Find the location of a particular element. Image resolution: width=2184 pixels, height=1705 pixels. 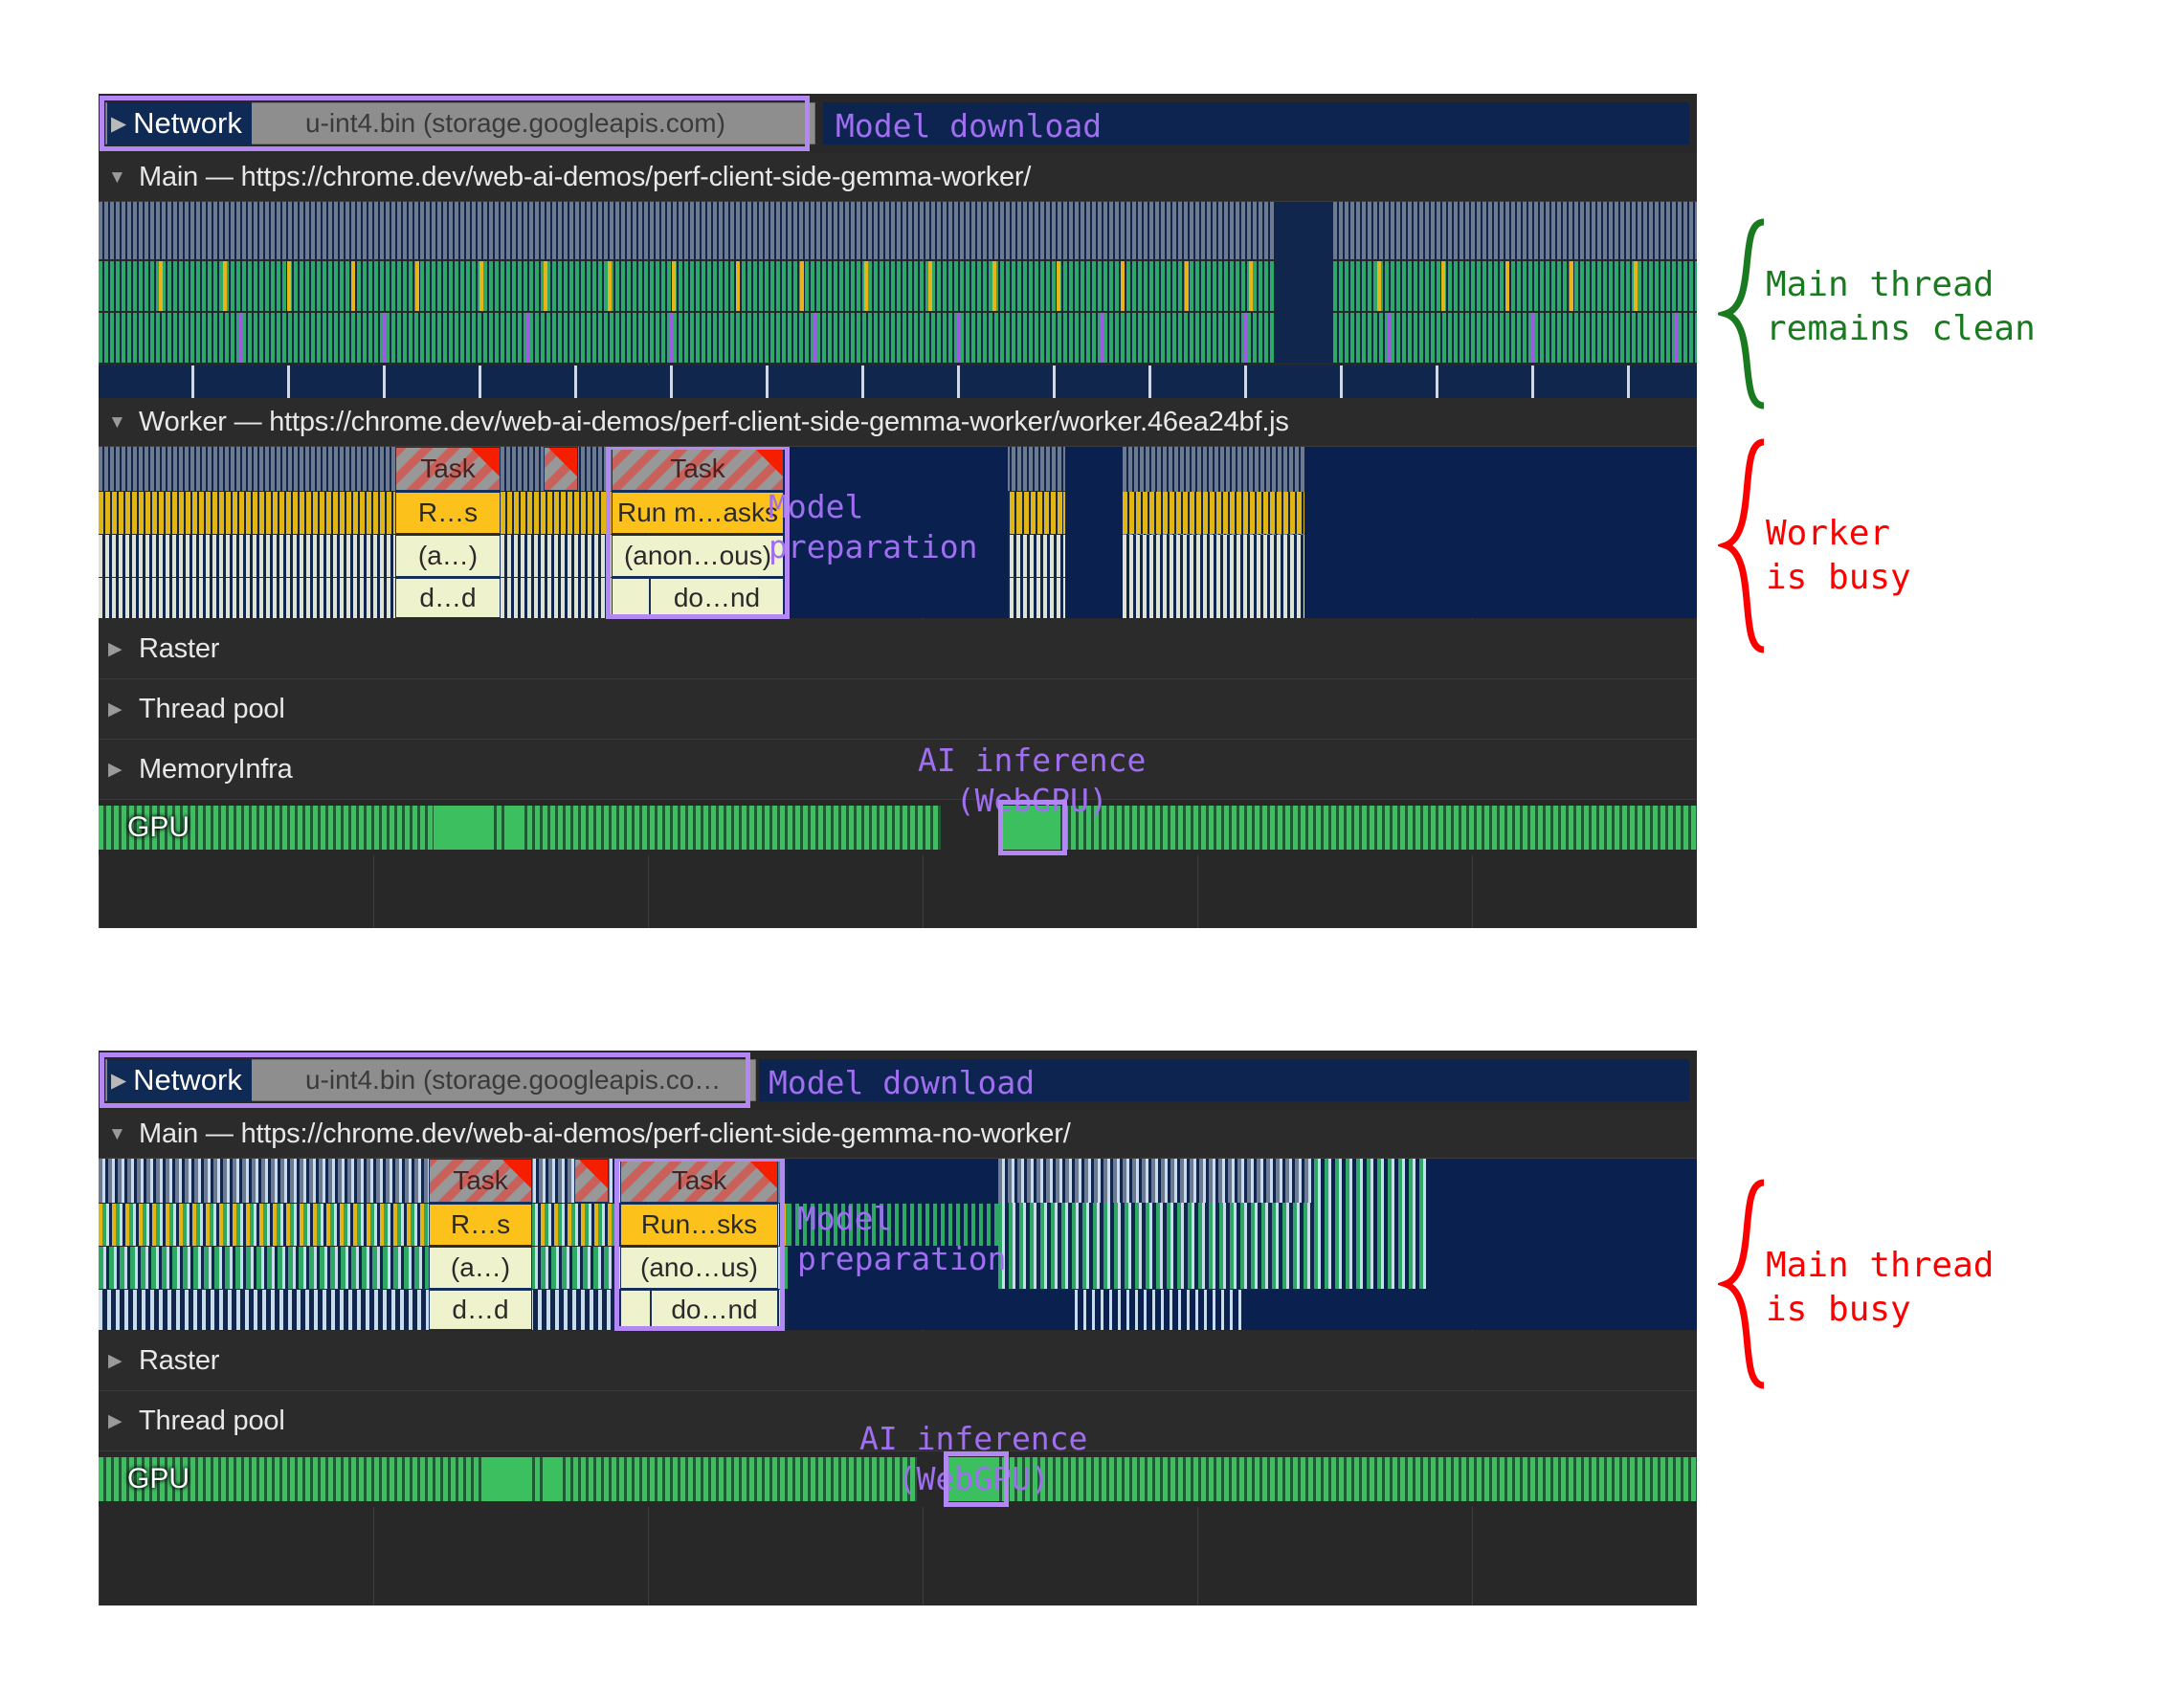

main-right-row4-marks is located at coordinates (1161, 1310).